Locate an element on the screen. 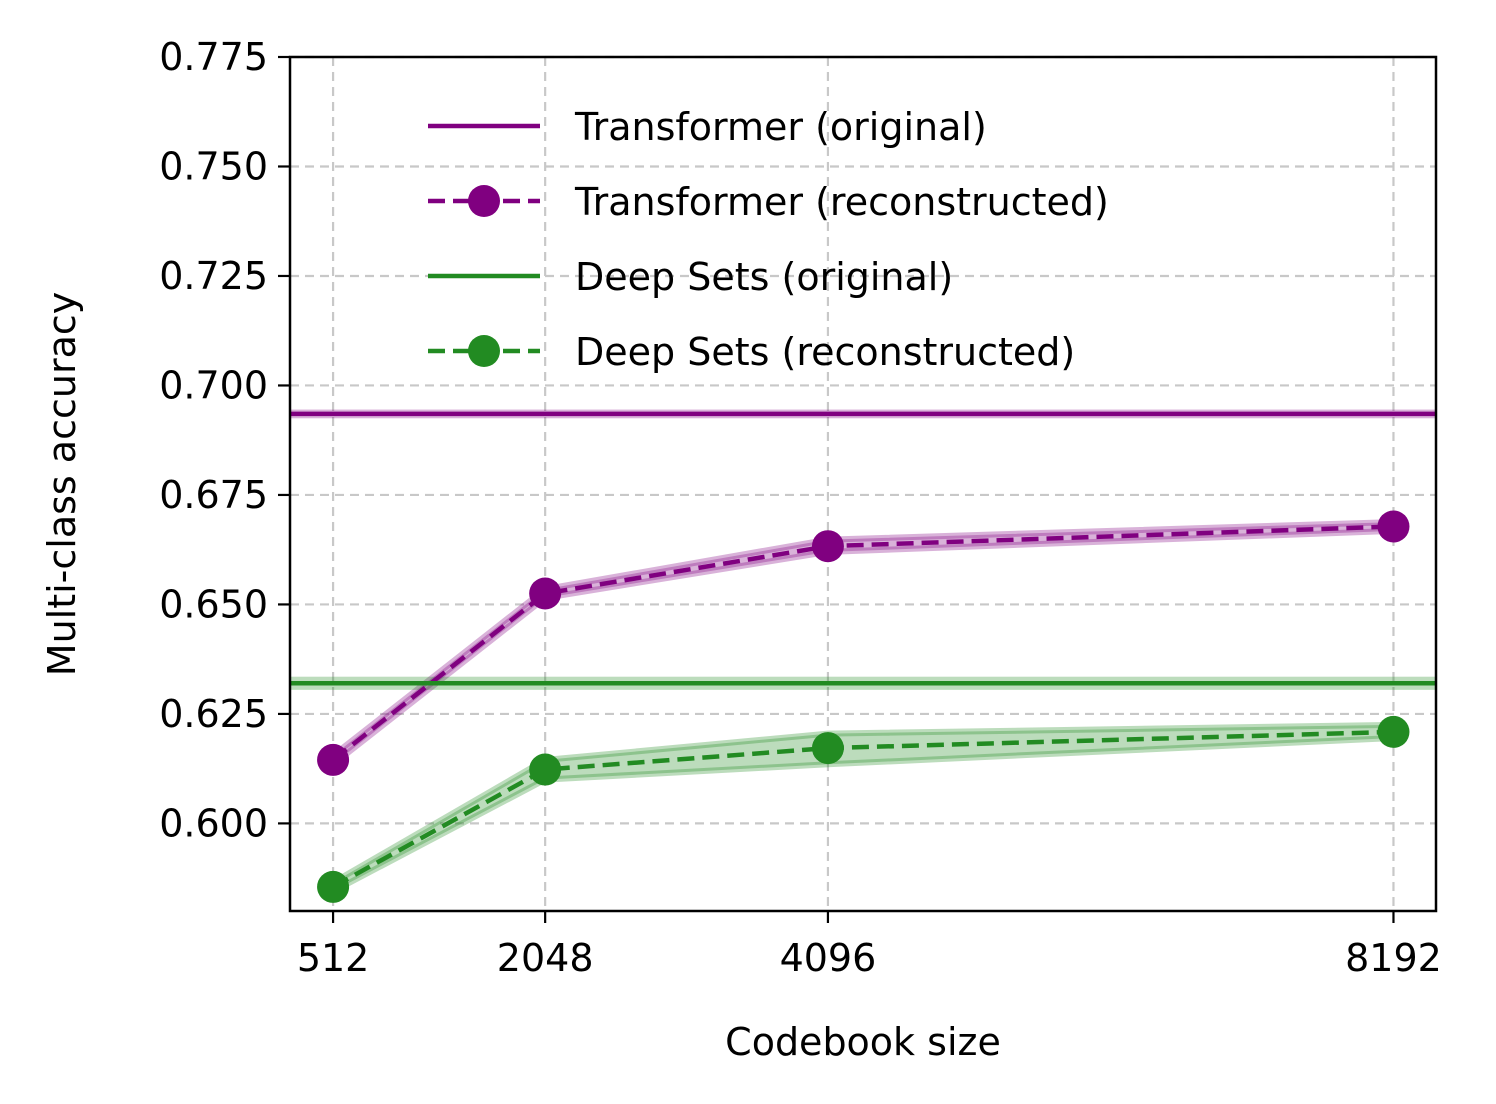  y-axis-label: Multi-class accuracy is located at coordinates (62, 484).